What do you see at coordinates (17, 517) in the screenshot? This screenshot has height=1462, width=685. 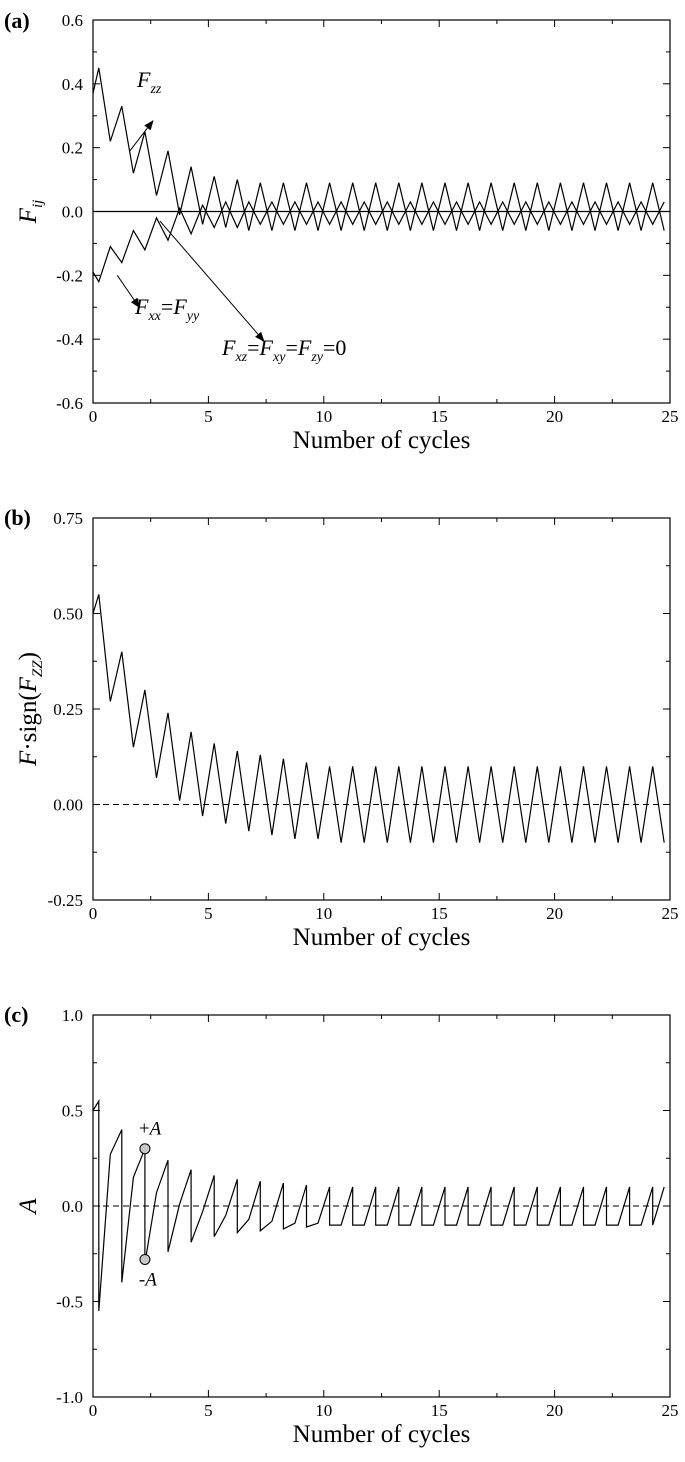 I see `panel-label: (b)` at bounding box center [17, 517].